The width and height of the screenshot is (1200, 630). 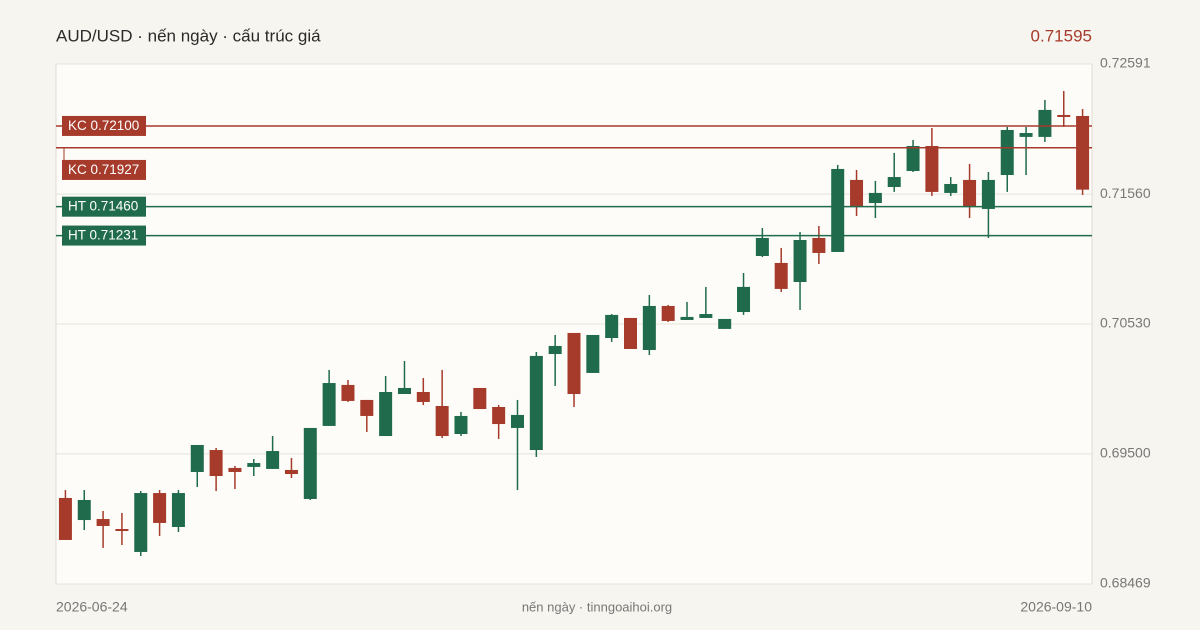 I want to click on level-label: KC 0.72100, so click(x=103, y=125).